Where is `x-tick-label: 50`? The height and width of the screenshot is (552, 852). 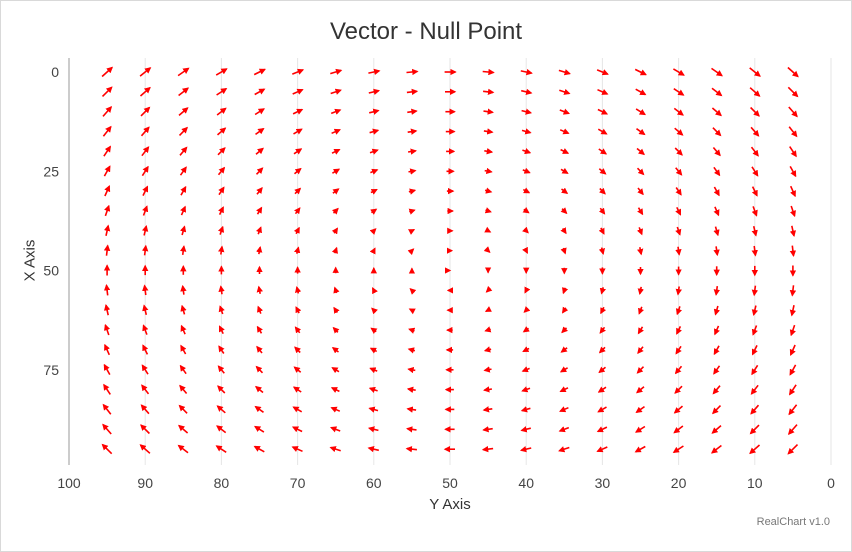
x-tick-label: 50 is located at coordinates (450, 483).